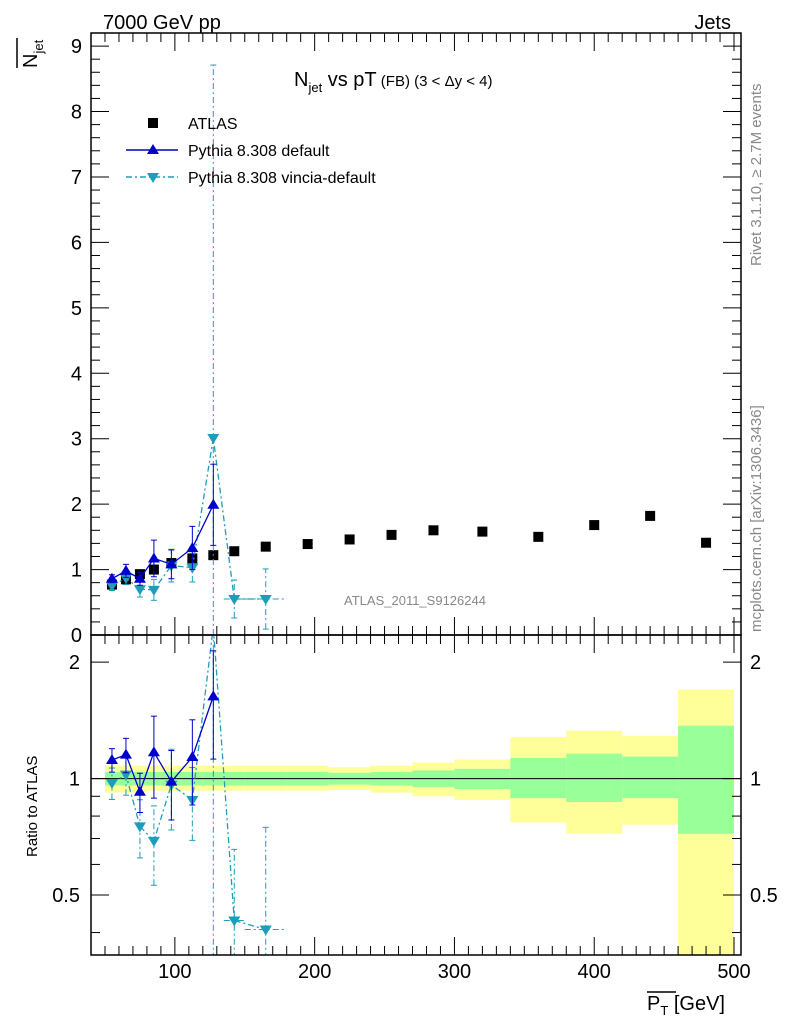  Describe the element at coordinates (38, 46) in the screenshot. I see `main-ylabel-sub: jet` at that location.